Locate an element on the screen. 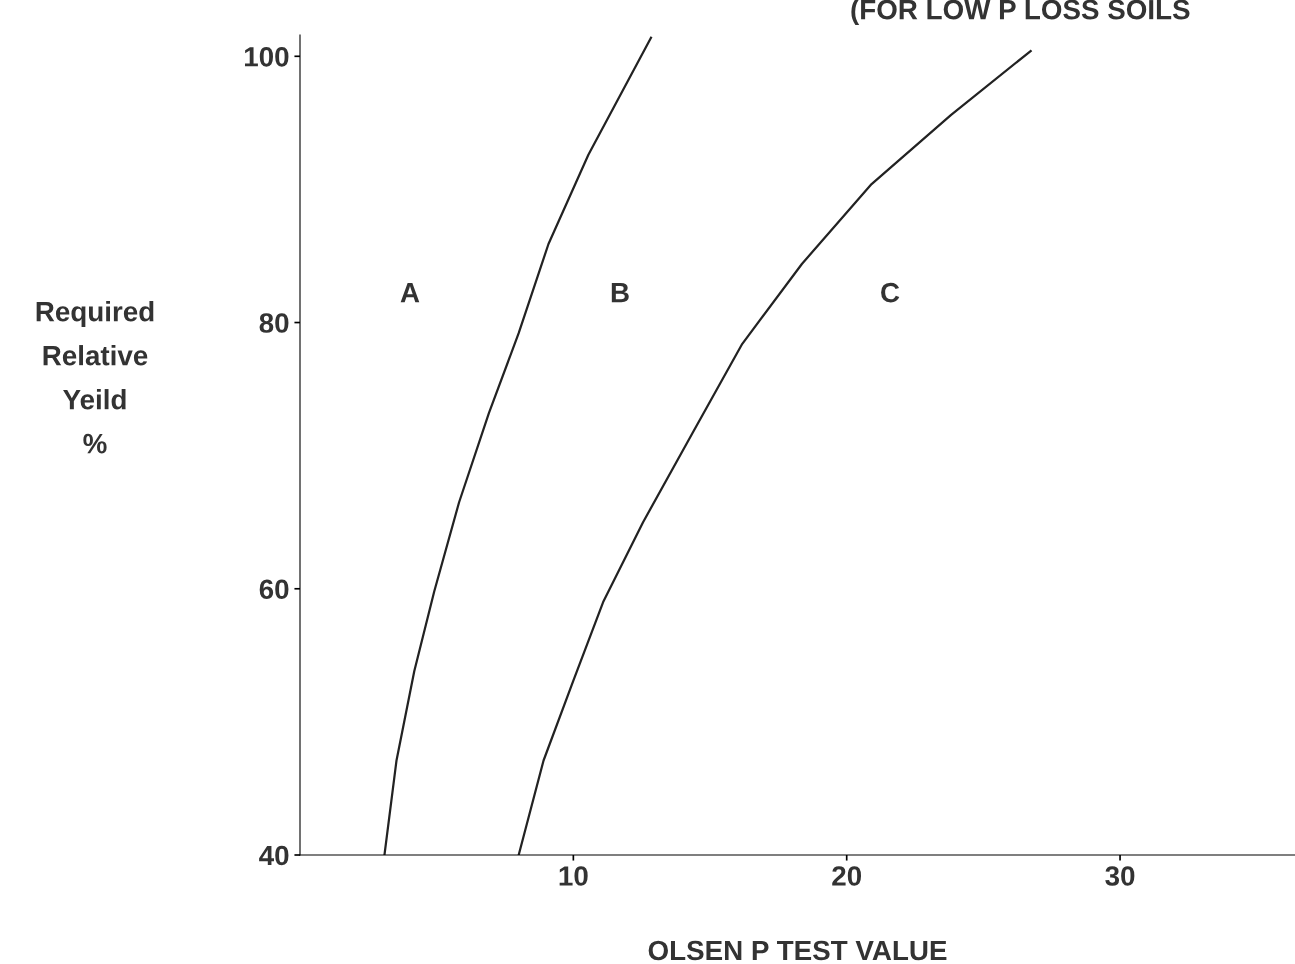 The image size is (1295, 964). y-tick-label: 40 is located at coordinates (274, 855).